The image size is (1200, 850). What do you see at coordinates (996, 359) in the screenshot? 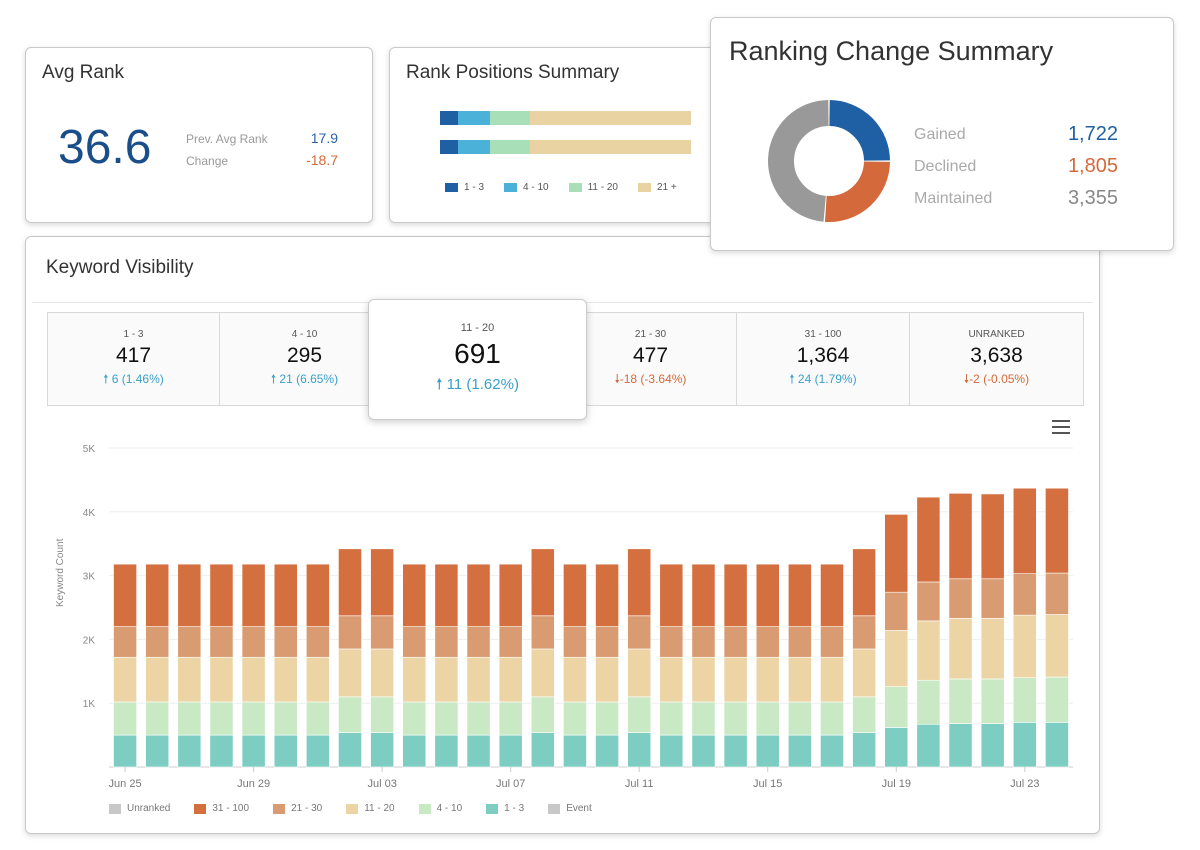
I see `tile-unranked: UNRANKED 3,638 🠗-2 (-0.05%)` at bounding box center [996, 359].